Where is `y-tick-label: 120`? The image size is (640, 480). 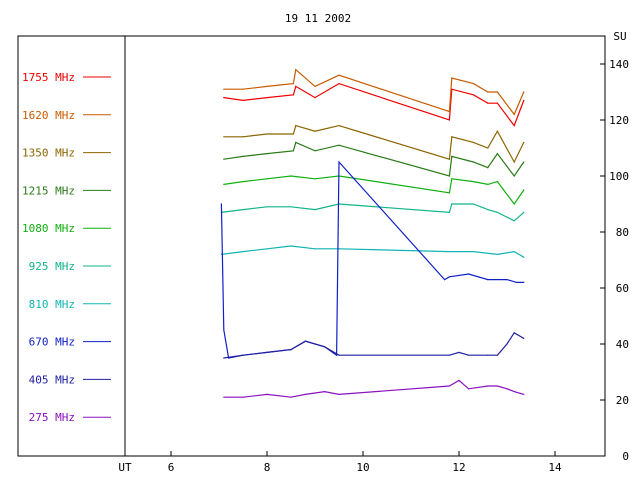 y-tick-label: 120 is located at coordinates (619, 120).